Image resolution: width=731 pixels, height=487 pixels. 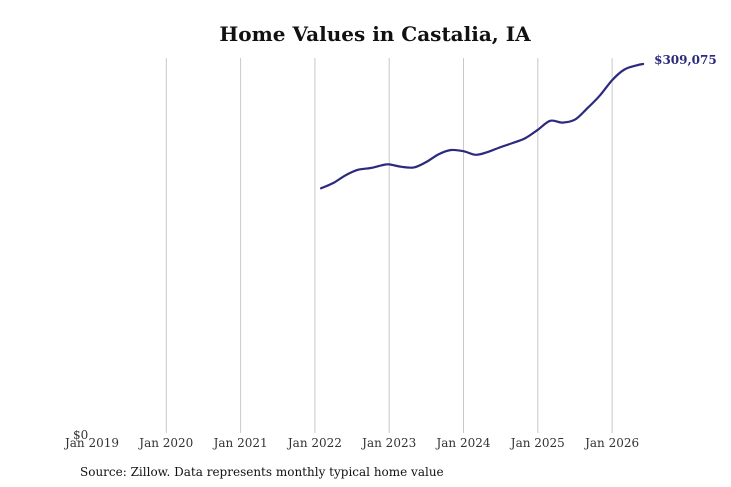 I want to click on x-tick-label: Jan 2021, so click(x=240, y=443).